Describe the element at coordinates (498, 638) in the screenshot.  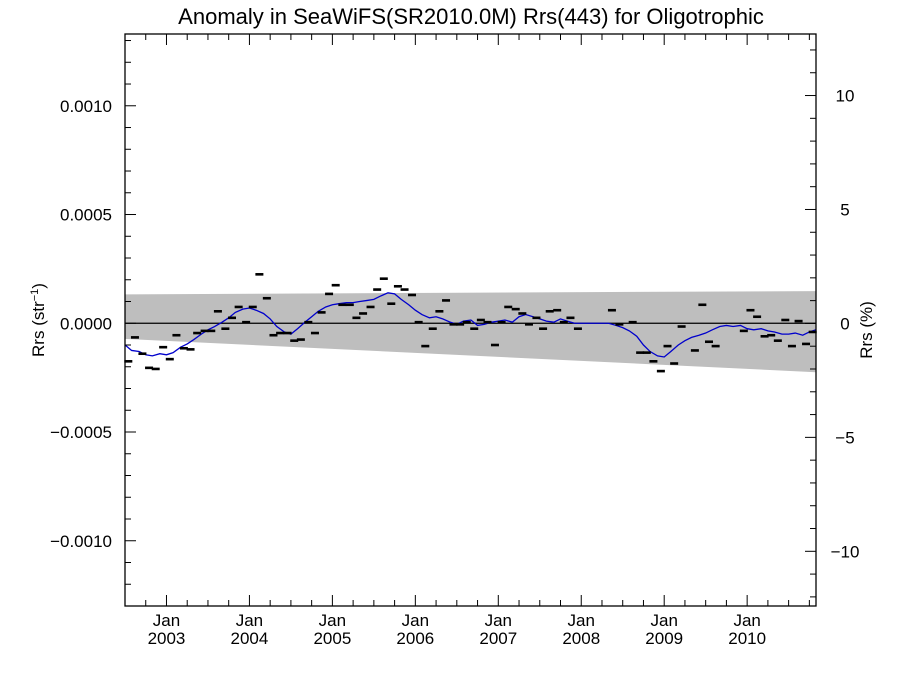
I see `x-tick-label-year: 2007` at that location.